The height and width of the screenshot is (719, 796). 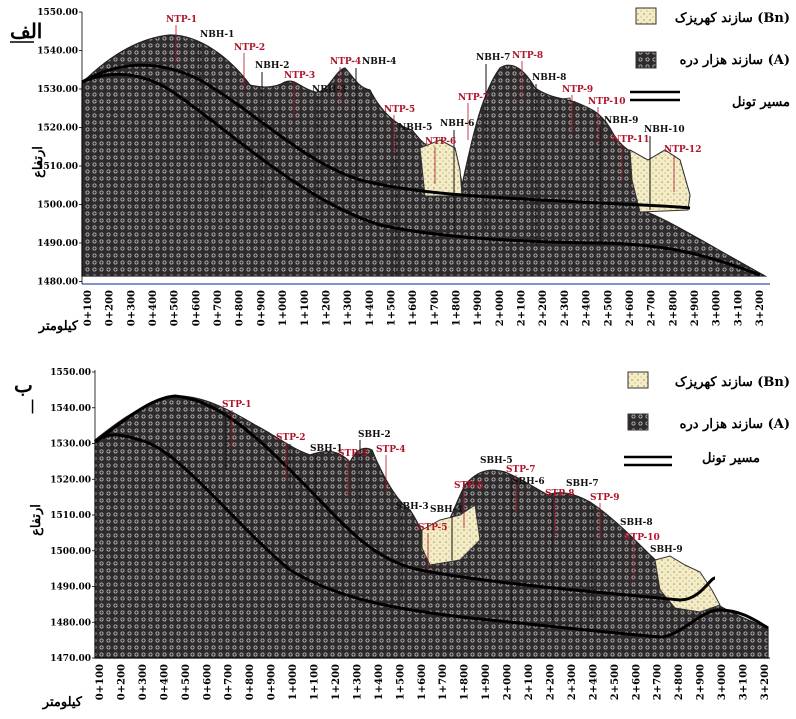 What do you see at coordinates (731, 458) in the screenshot?
I see `legend-b-tunnel-label: مسیر تونل` at bounding box center [731, 458].